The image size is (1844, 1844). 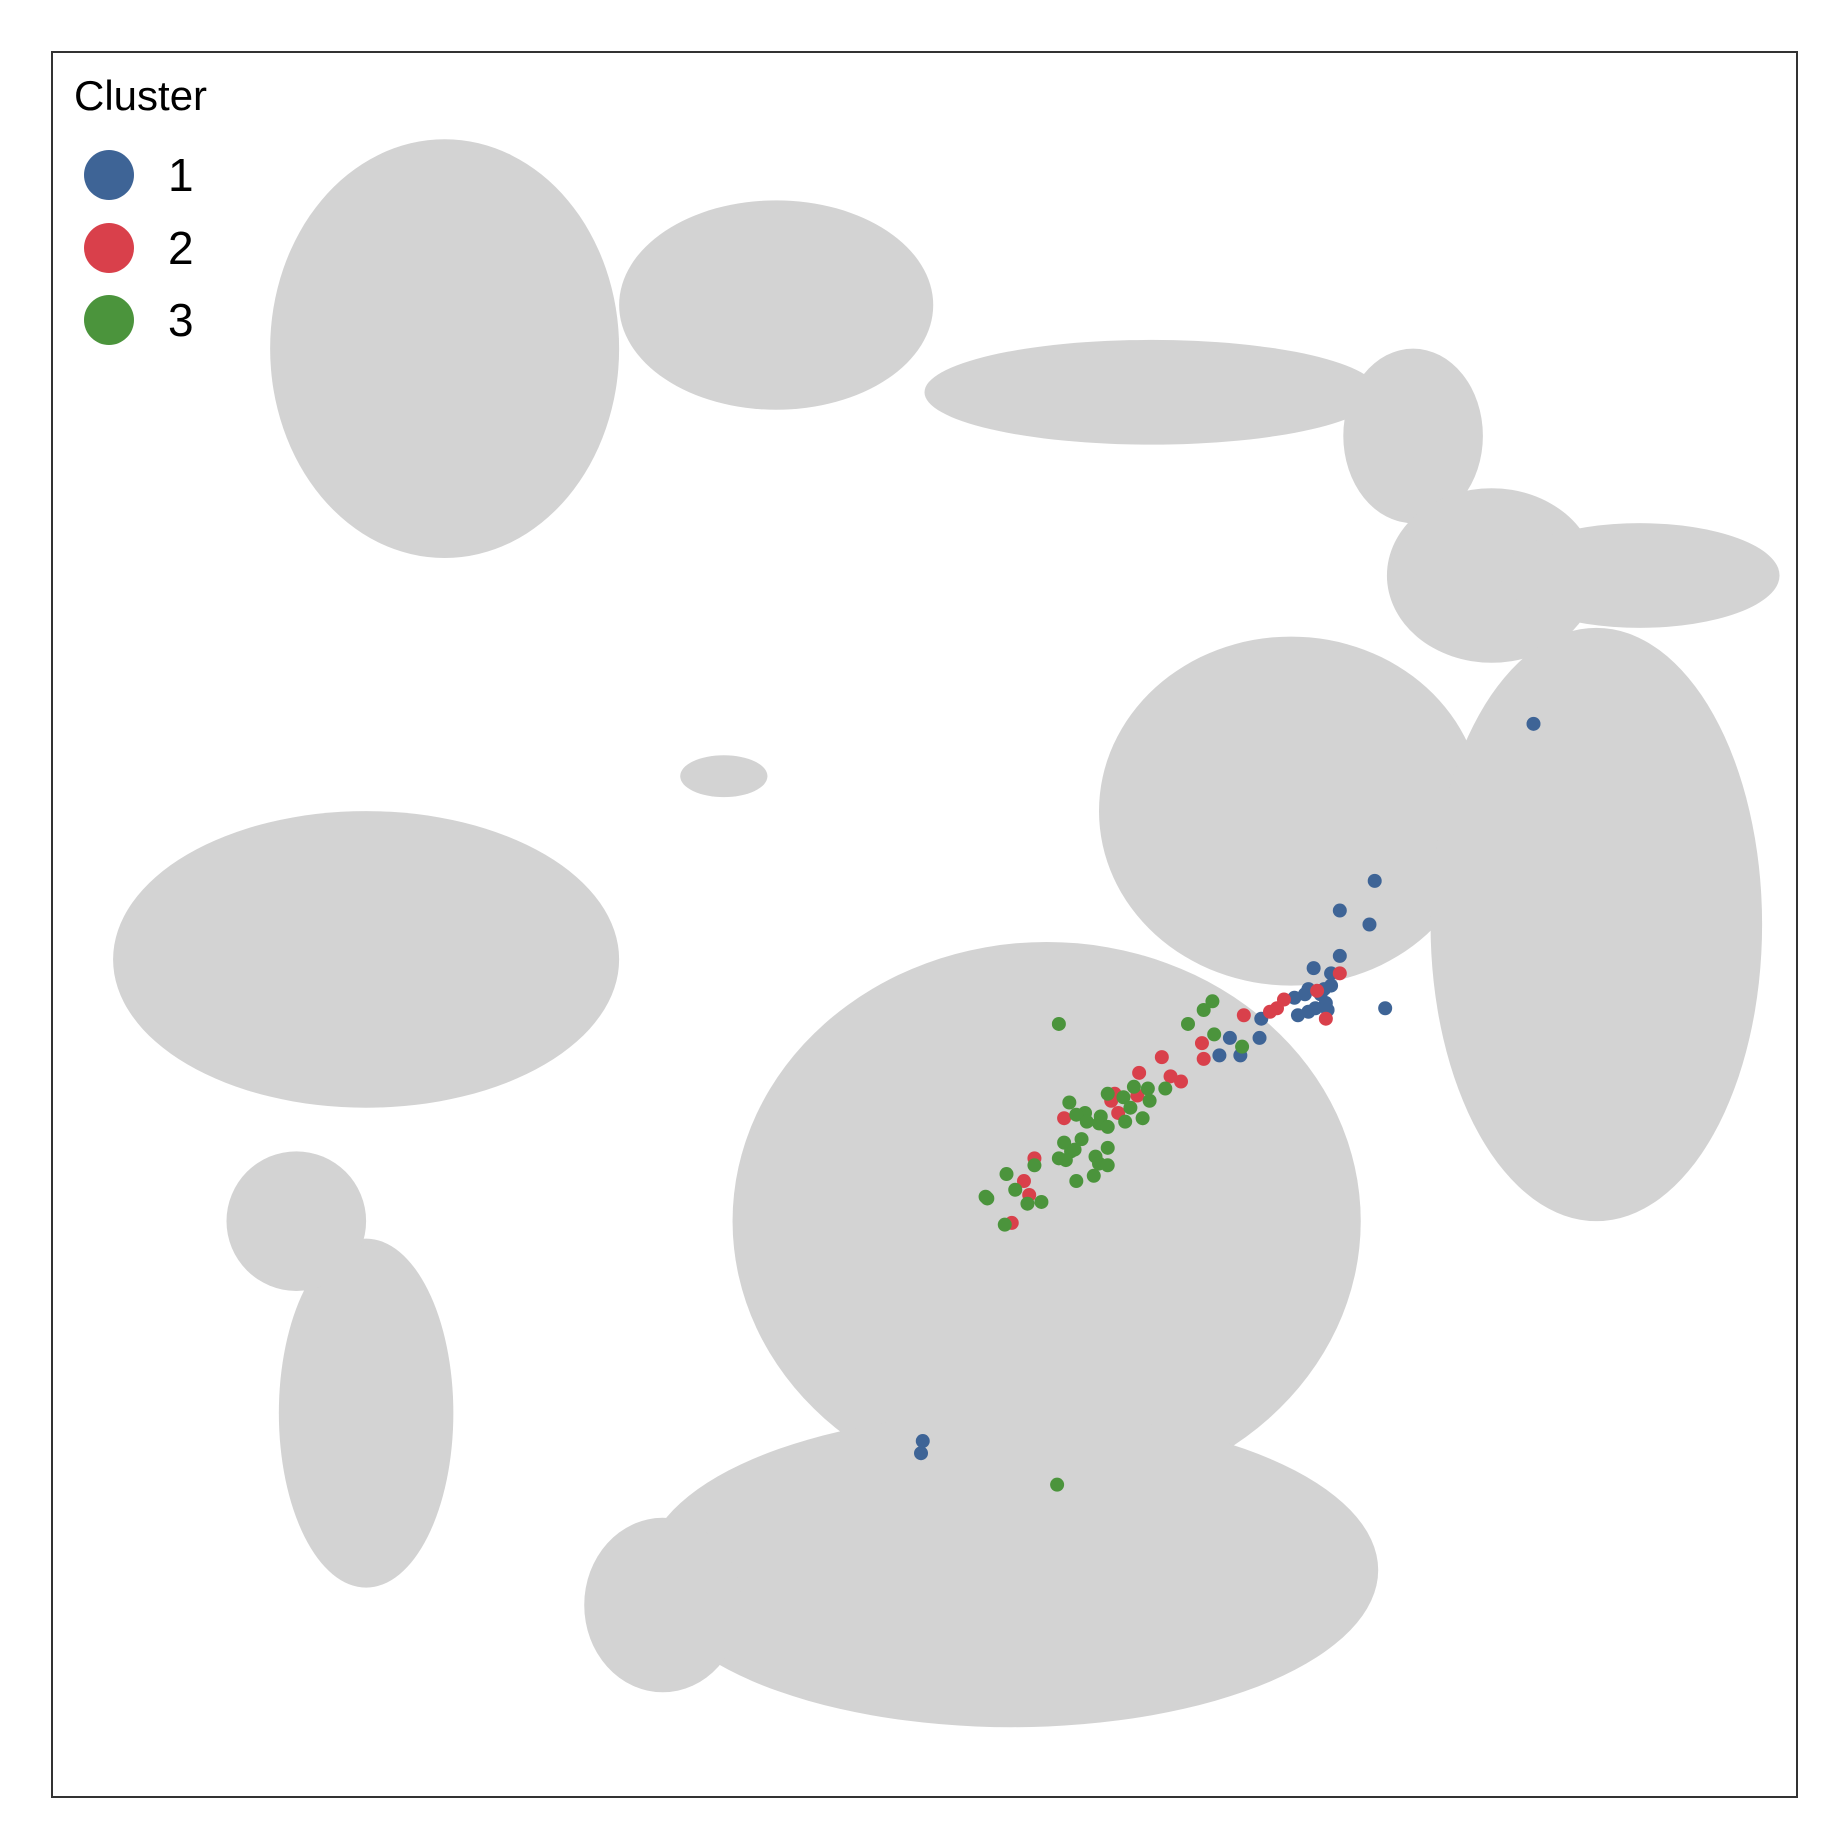 I want to click on cluster-points, so click(x=1227, y=1104).